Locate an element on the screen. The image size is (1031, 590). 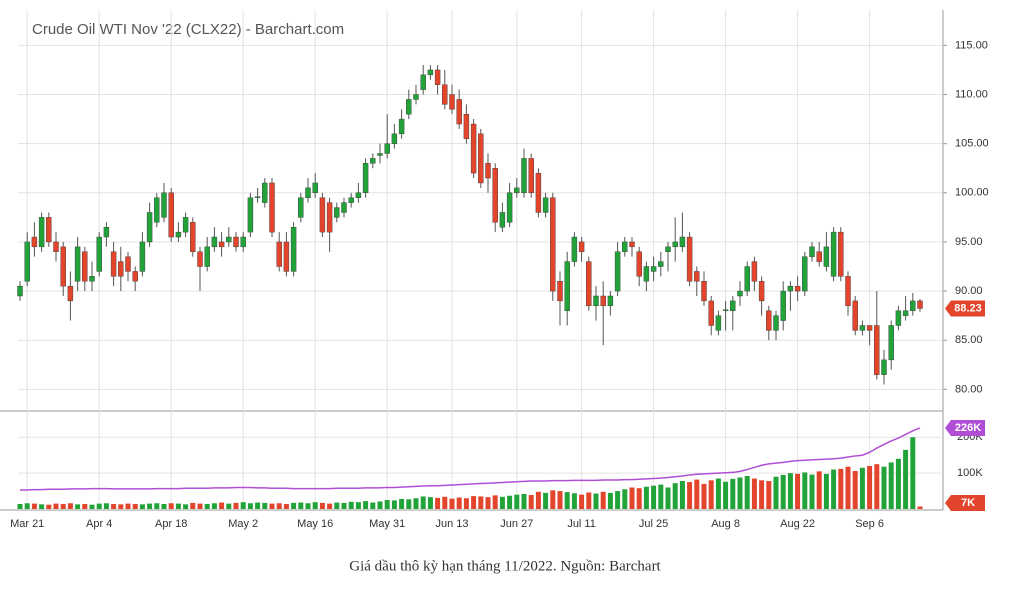
open-interest-tag-shape is located at coordinates (965, 427).